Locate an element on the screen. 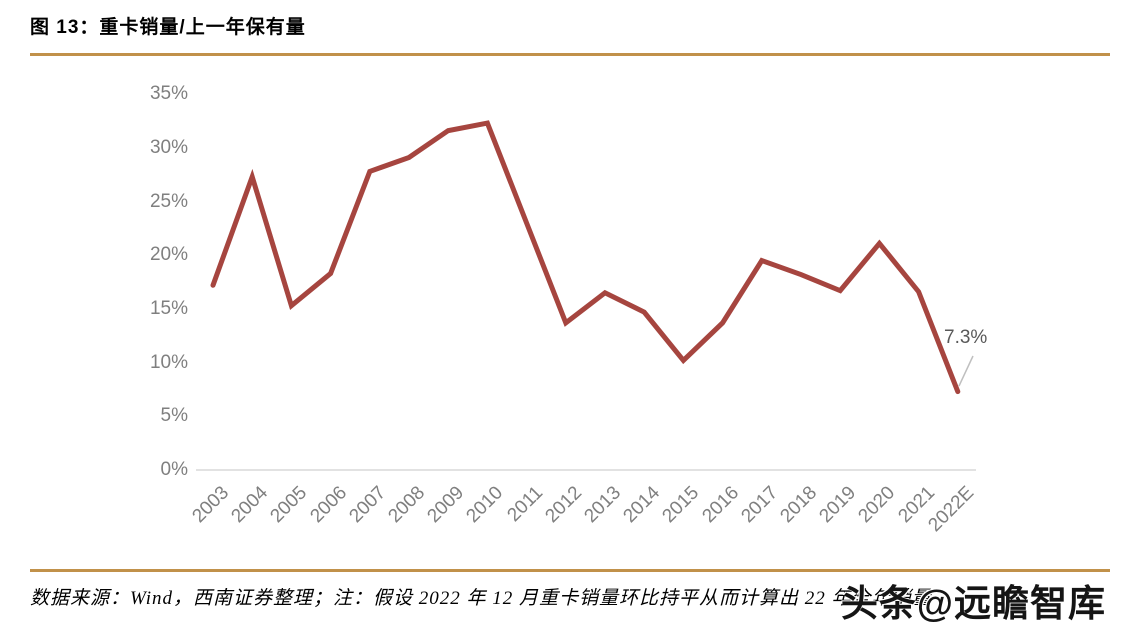  y-axis-tick-label: 15% is located at coordinates (168, 308).